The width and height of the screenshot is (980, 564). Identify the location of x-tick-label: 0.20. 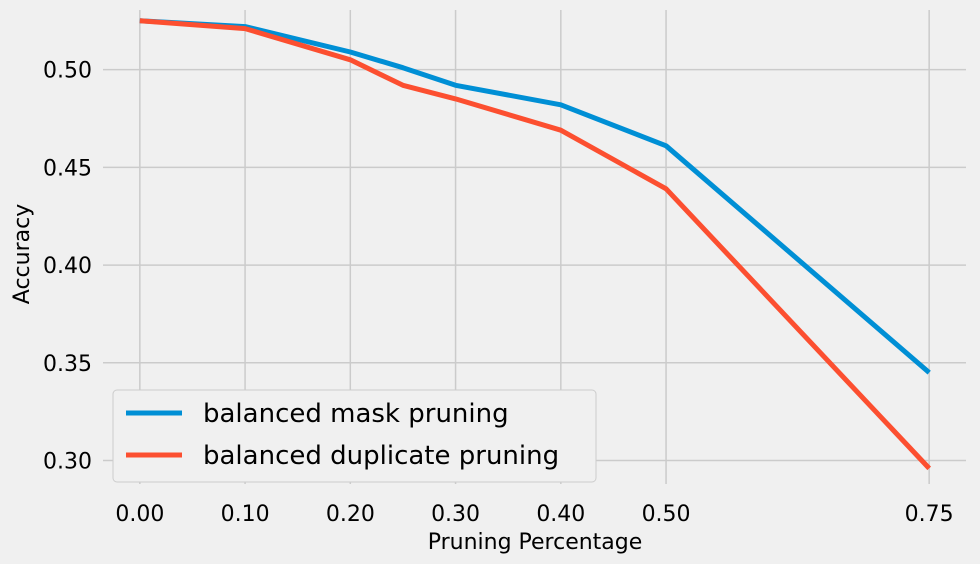
(350, 514).